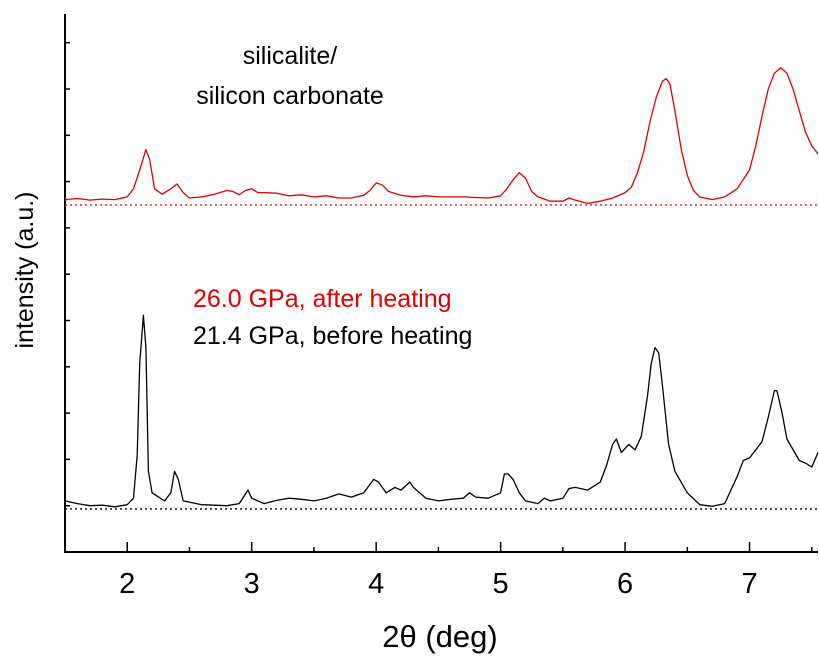  I want to click on legend-entry-after-heating: 26.0 GPa, after heating, so click(322, 299).